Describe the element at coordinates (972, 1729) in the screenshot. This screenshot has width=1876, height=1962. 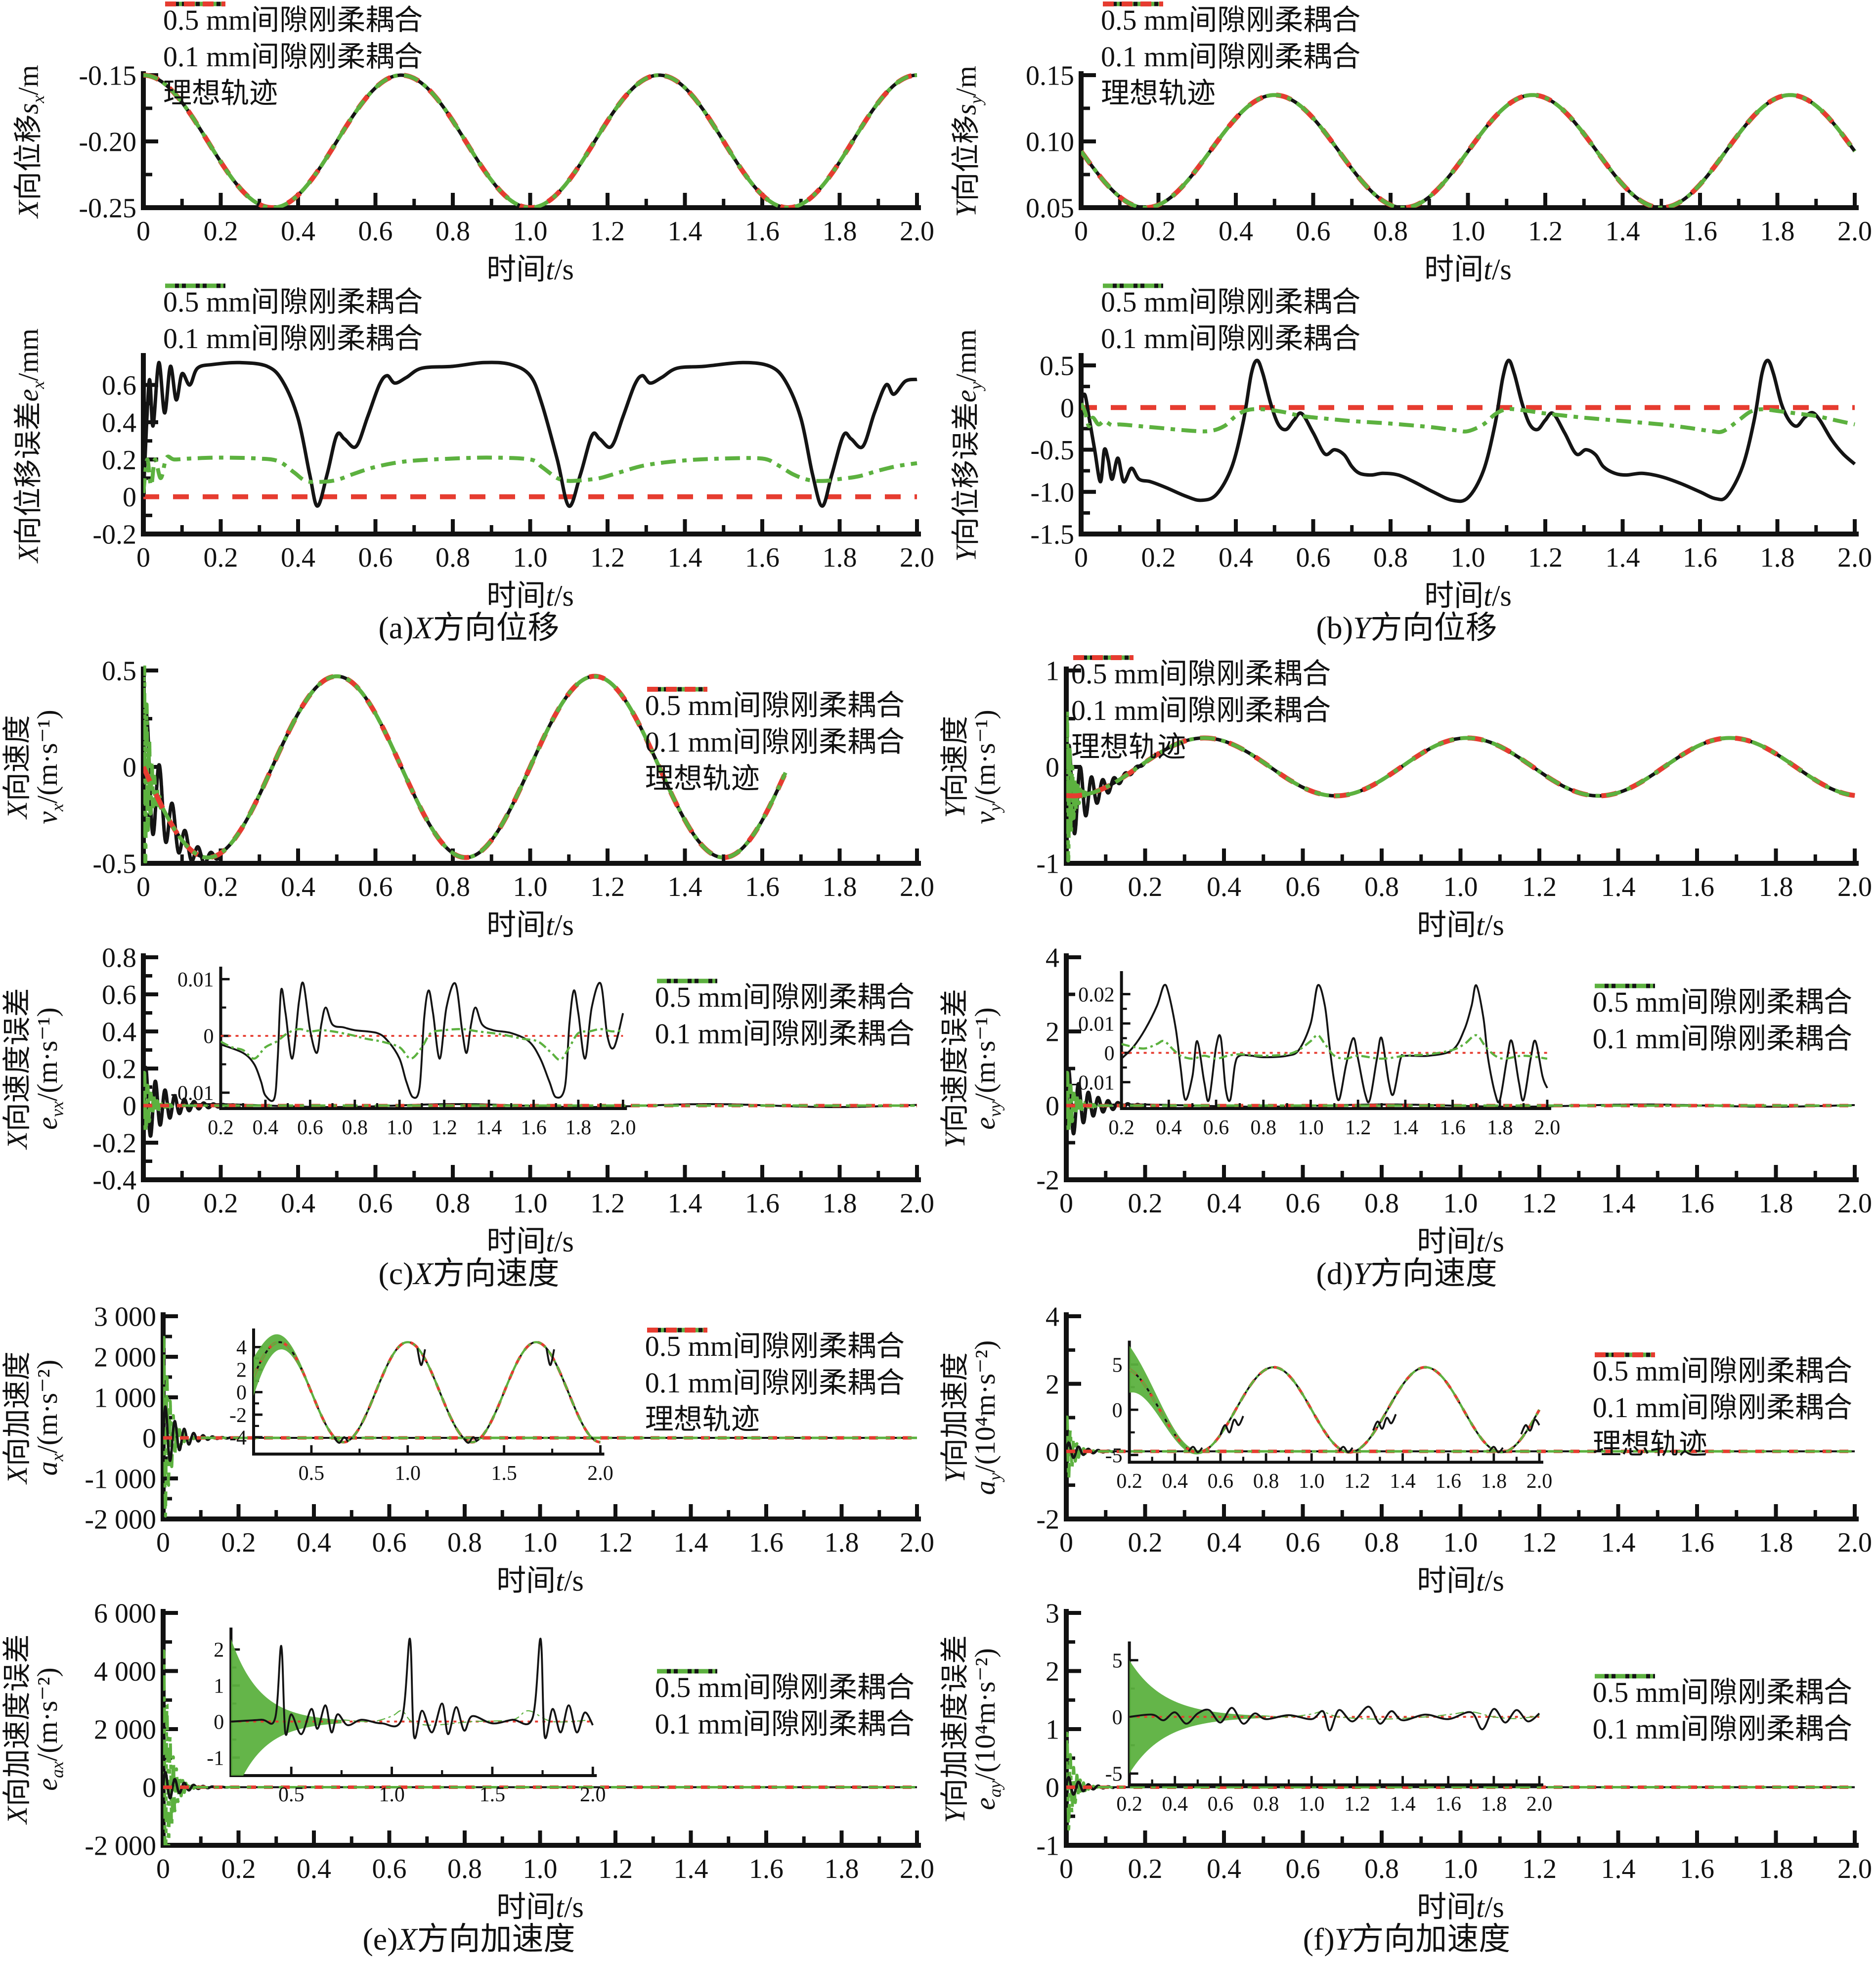
I see `y-axis-label: Y向加速度误差 eay/(10⁴m·s⁻²)` at that location.